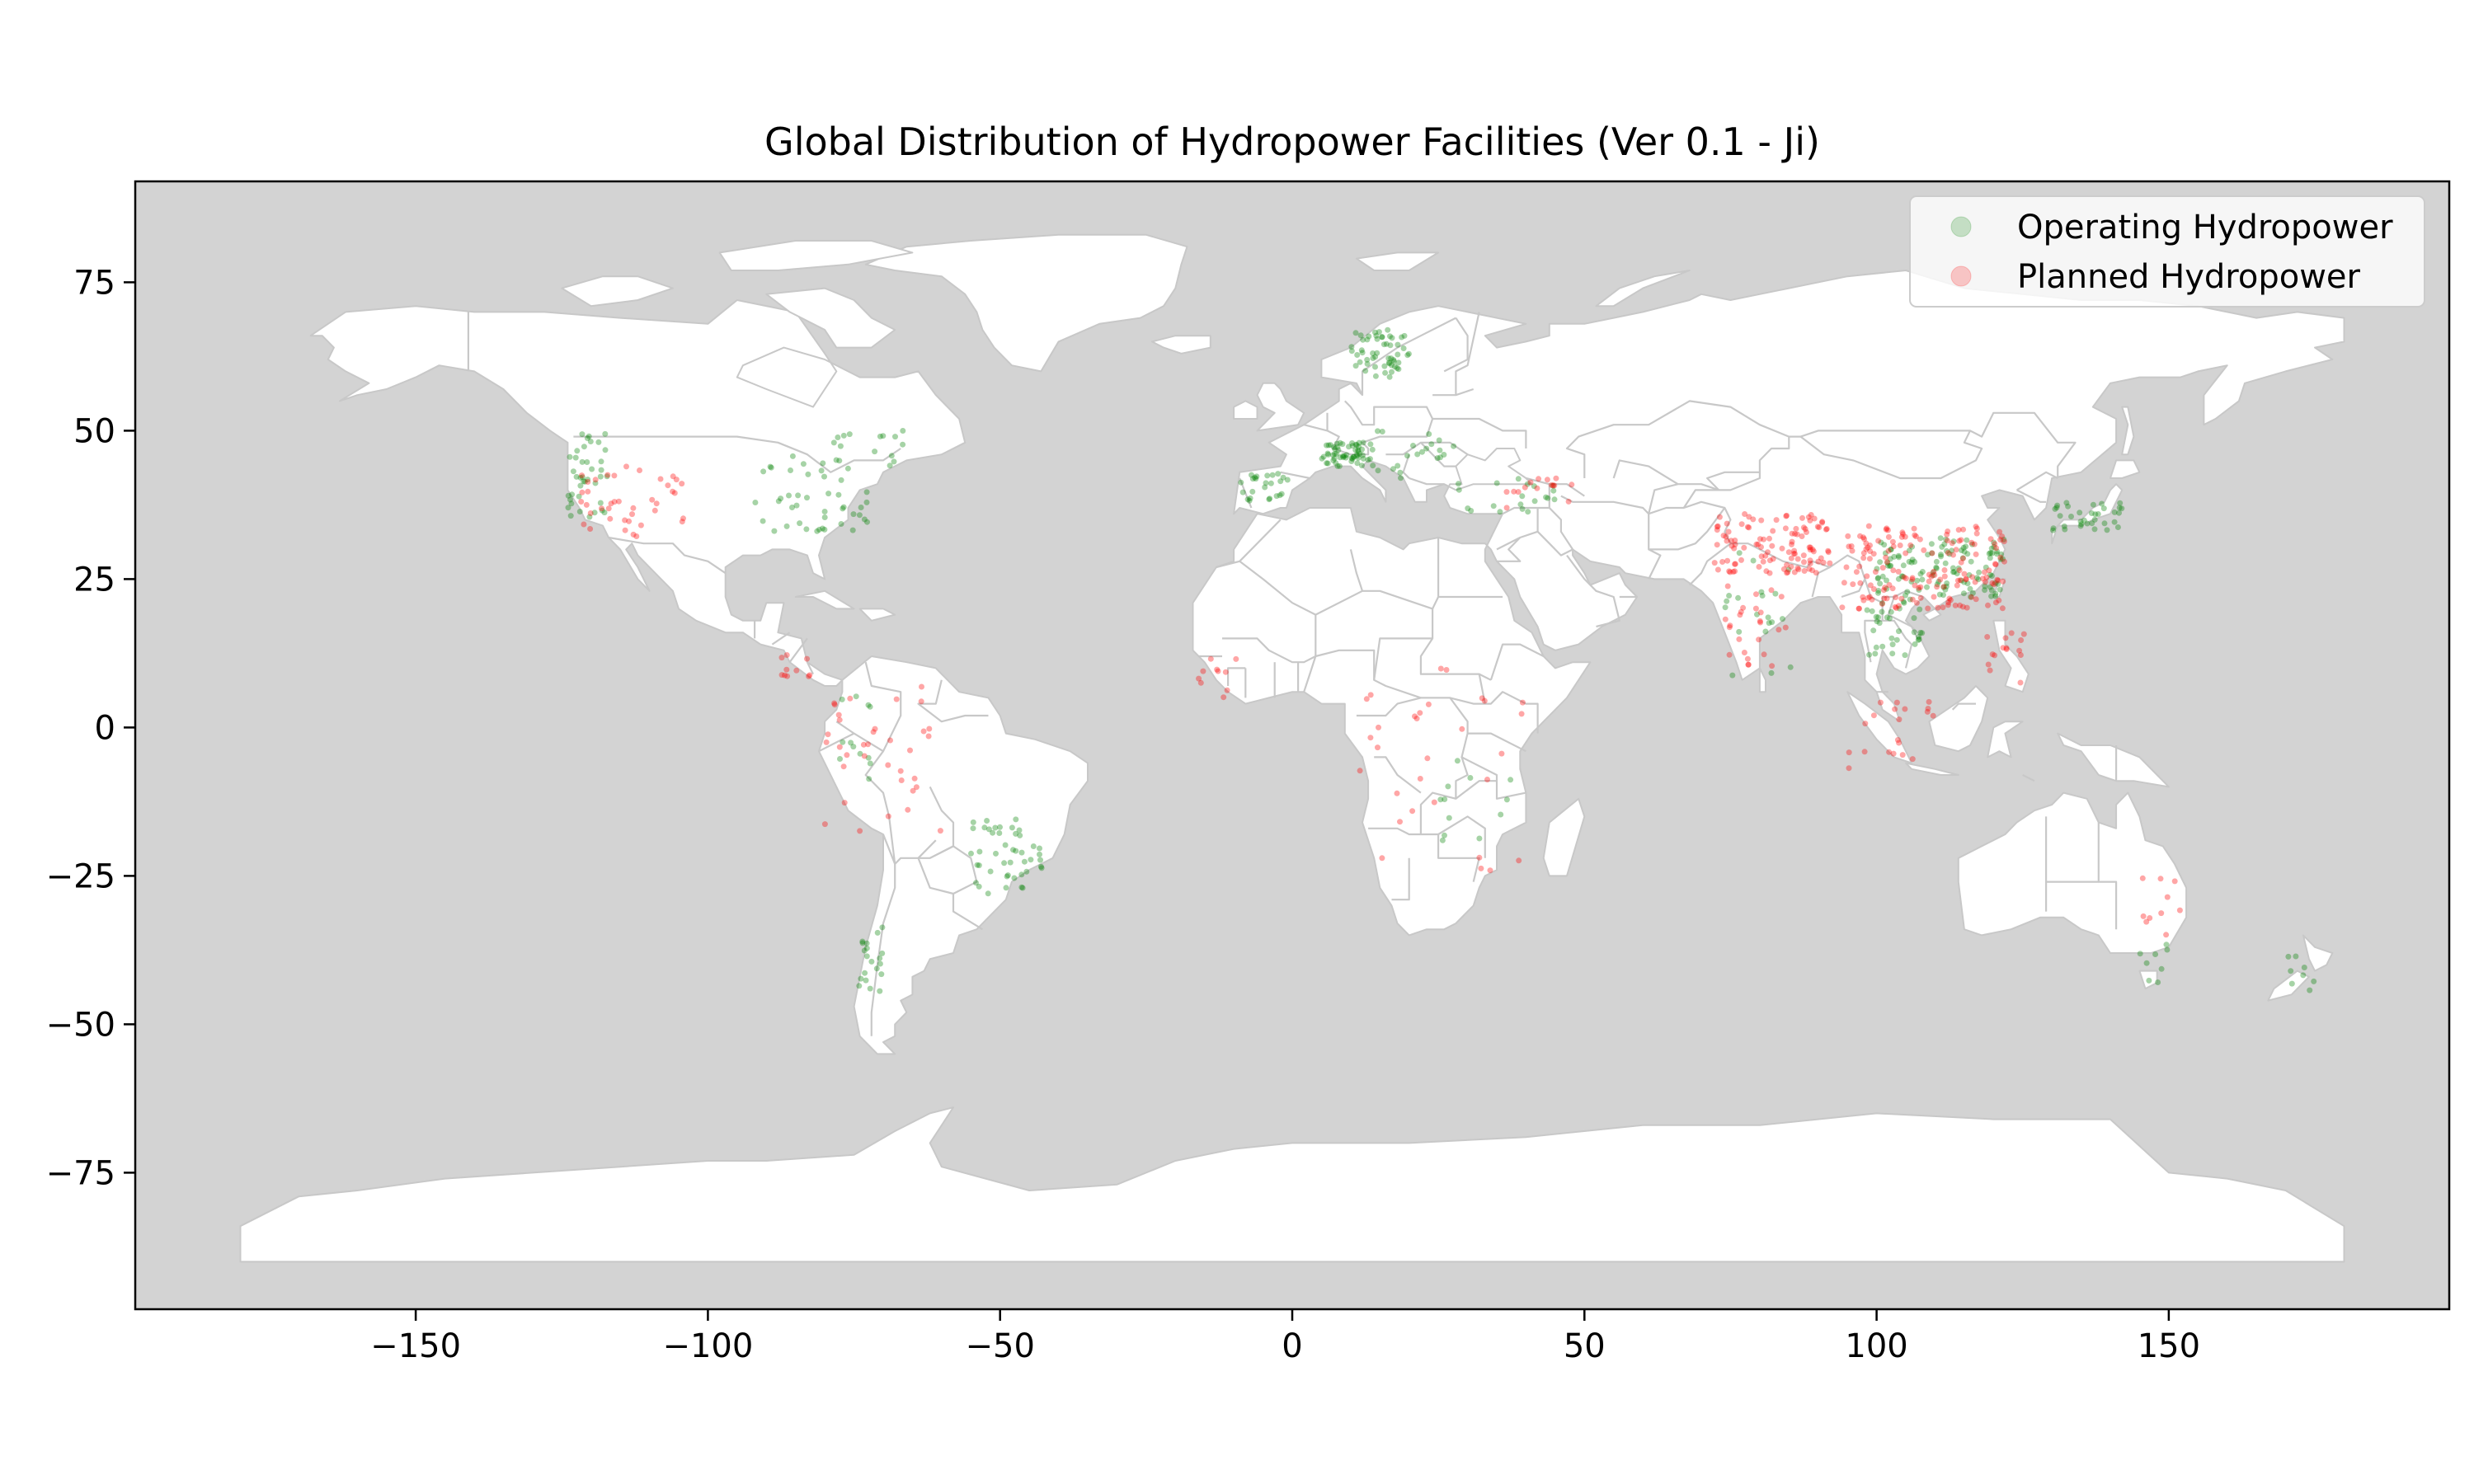 The height and width of the screenshot is (1484, 2474). What do you see at coordinates (1026, 303) in the screenshot?
I see `land-greenland` at bounding box center [1026, 303].